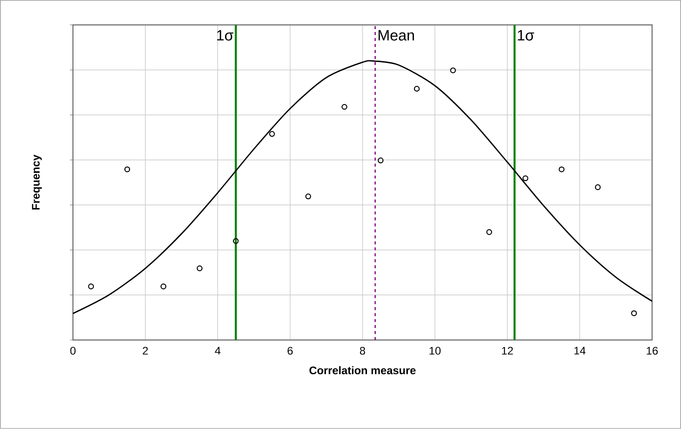 The height and width of the screenshot is (429, 681). Describe the element at coordinates (652, 350) in the screenshot. I see `x-tick-label: 16` at that location.